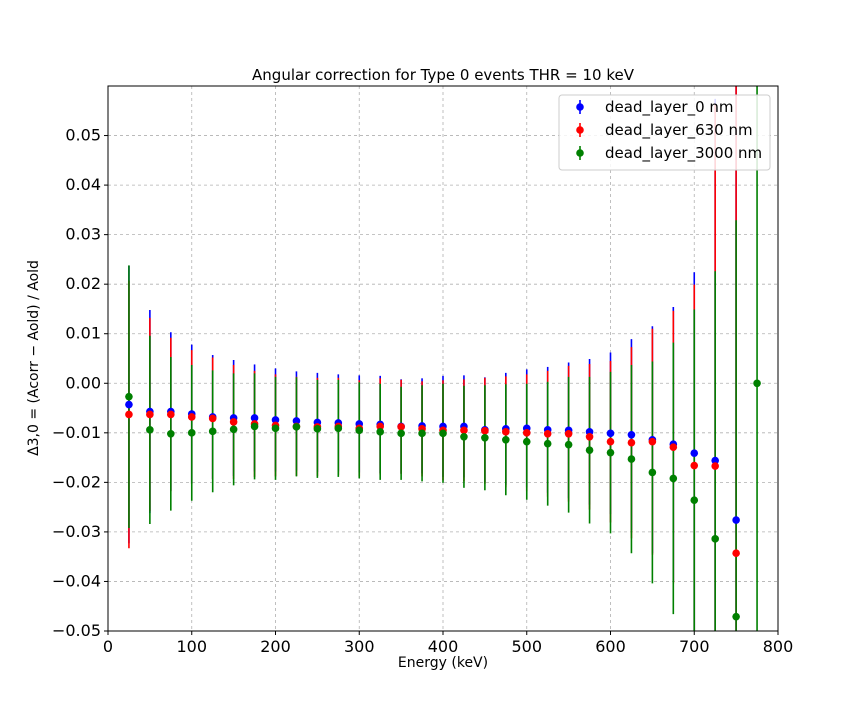 This screenshot has width=864, height=720. Describe the element at coordinates (83, 382) in the screenshot. I see `y-tick-label: 0.00` at that location.